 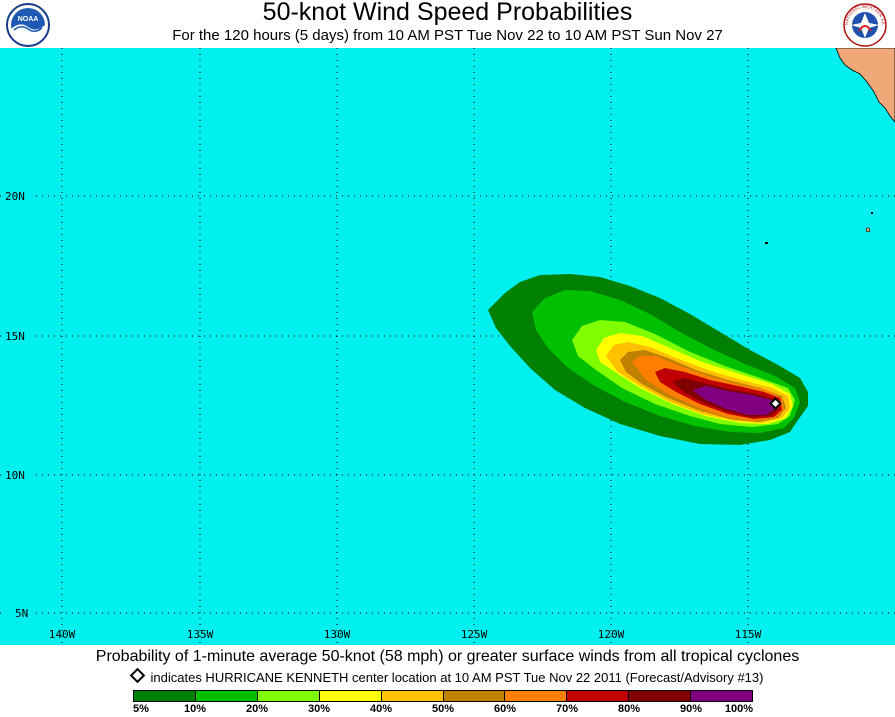 I want to click on nws-logo-icon: NATIONAL WEATHER SERVICE, so click(x=865, y=25).